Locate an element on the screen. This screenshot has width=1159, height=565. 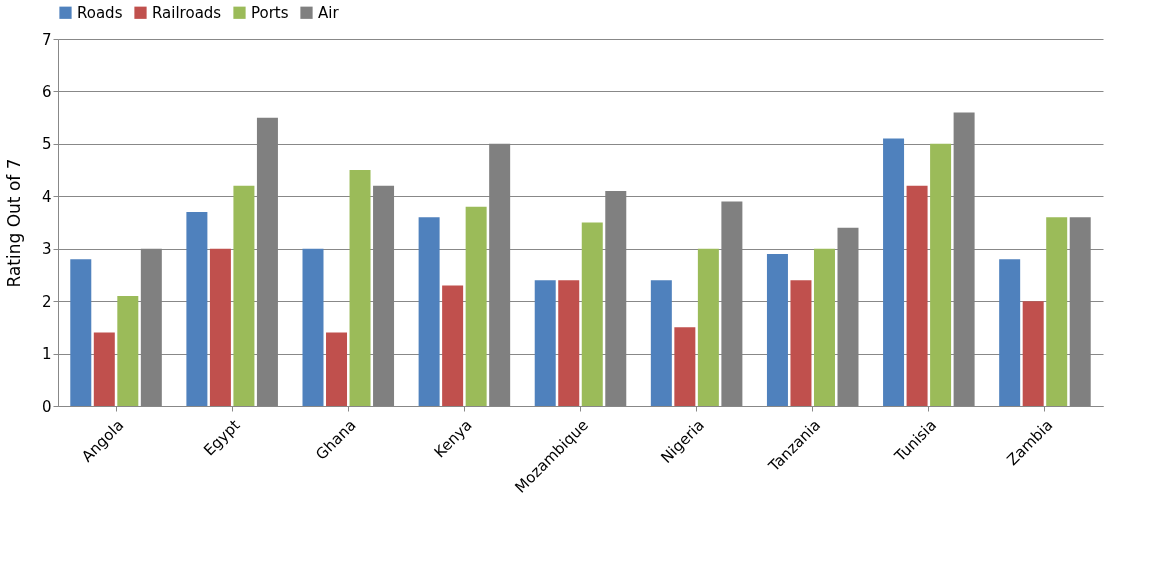
y-tick-label: 0 is located at coordinates (46, 406).